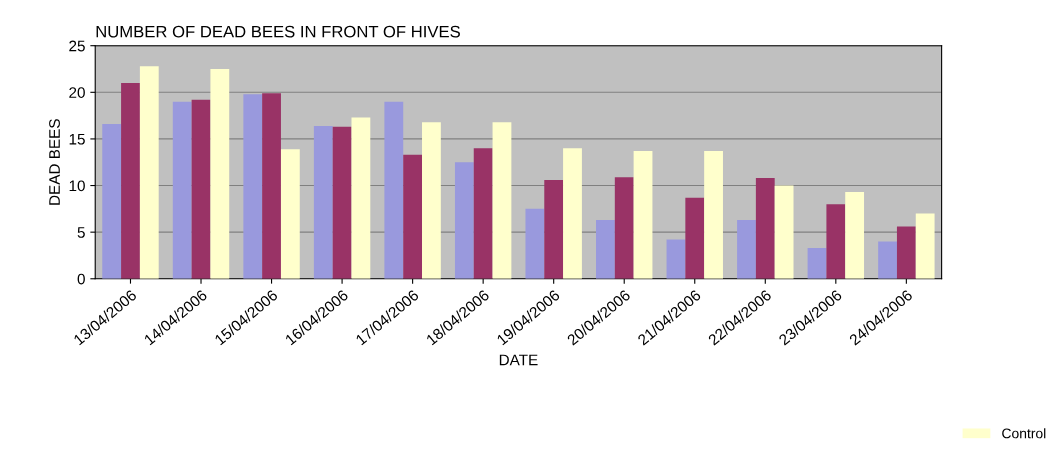 This screenshot has height=457, width=1058. I want to click on y-tick-label: 25, so click(77, 46).